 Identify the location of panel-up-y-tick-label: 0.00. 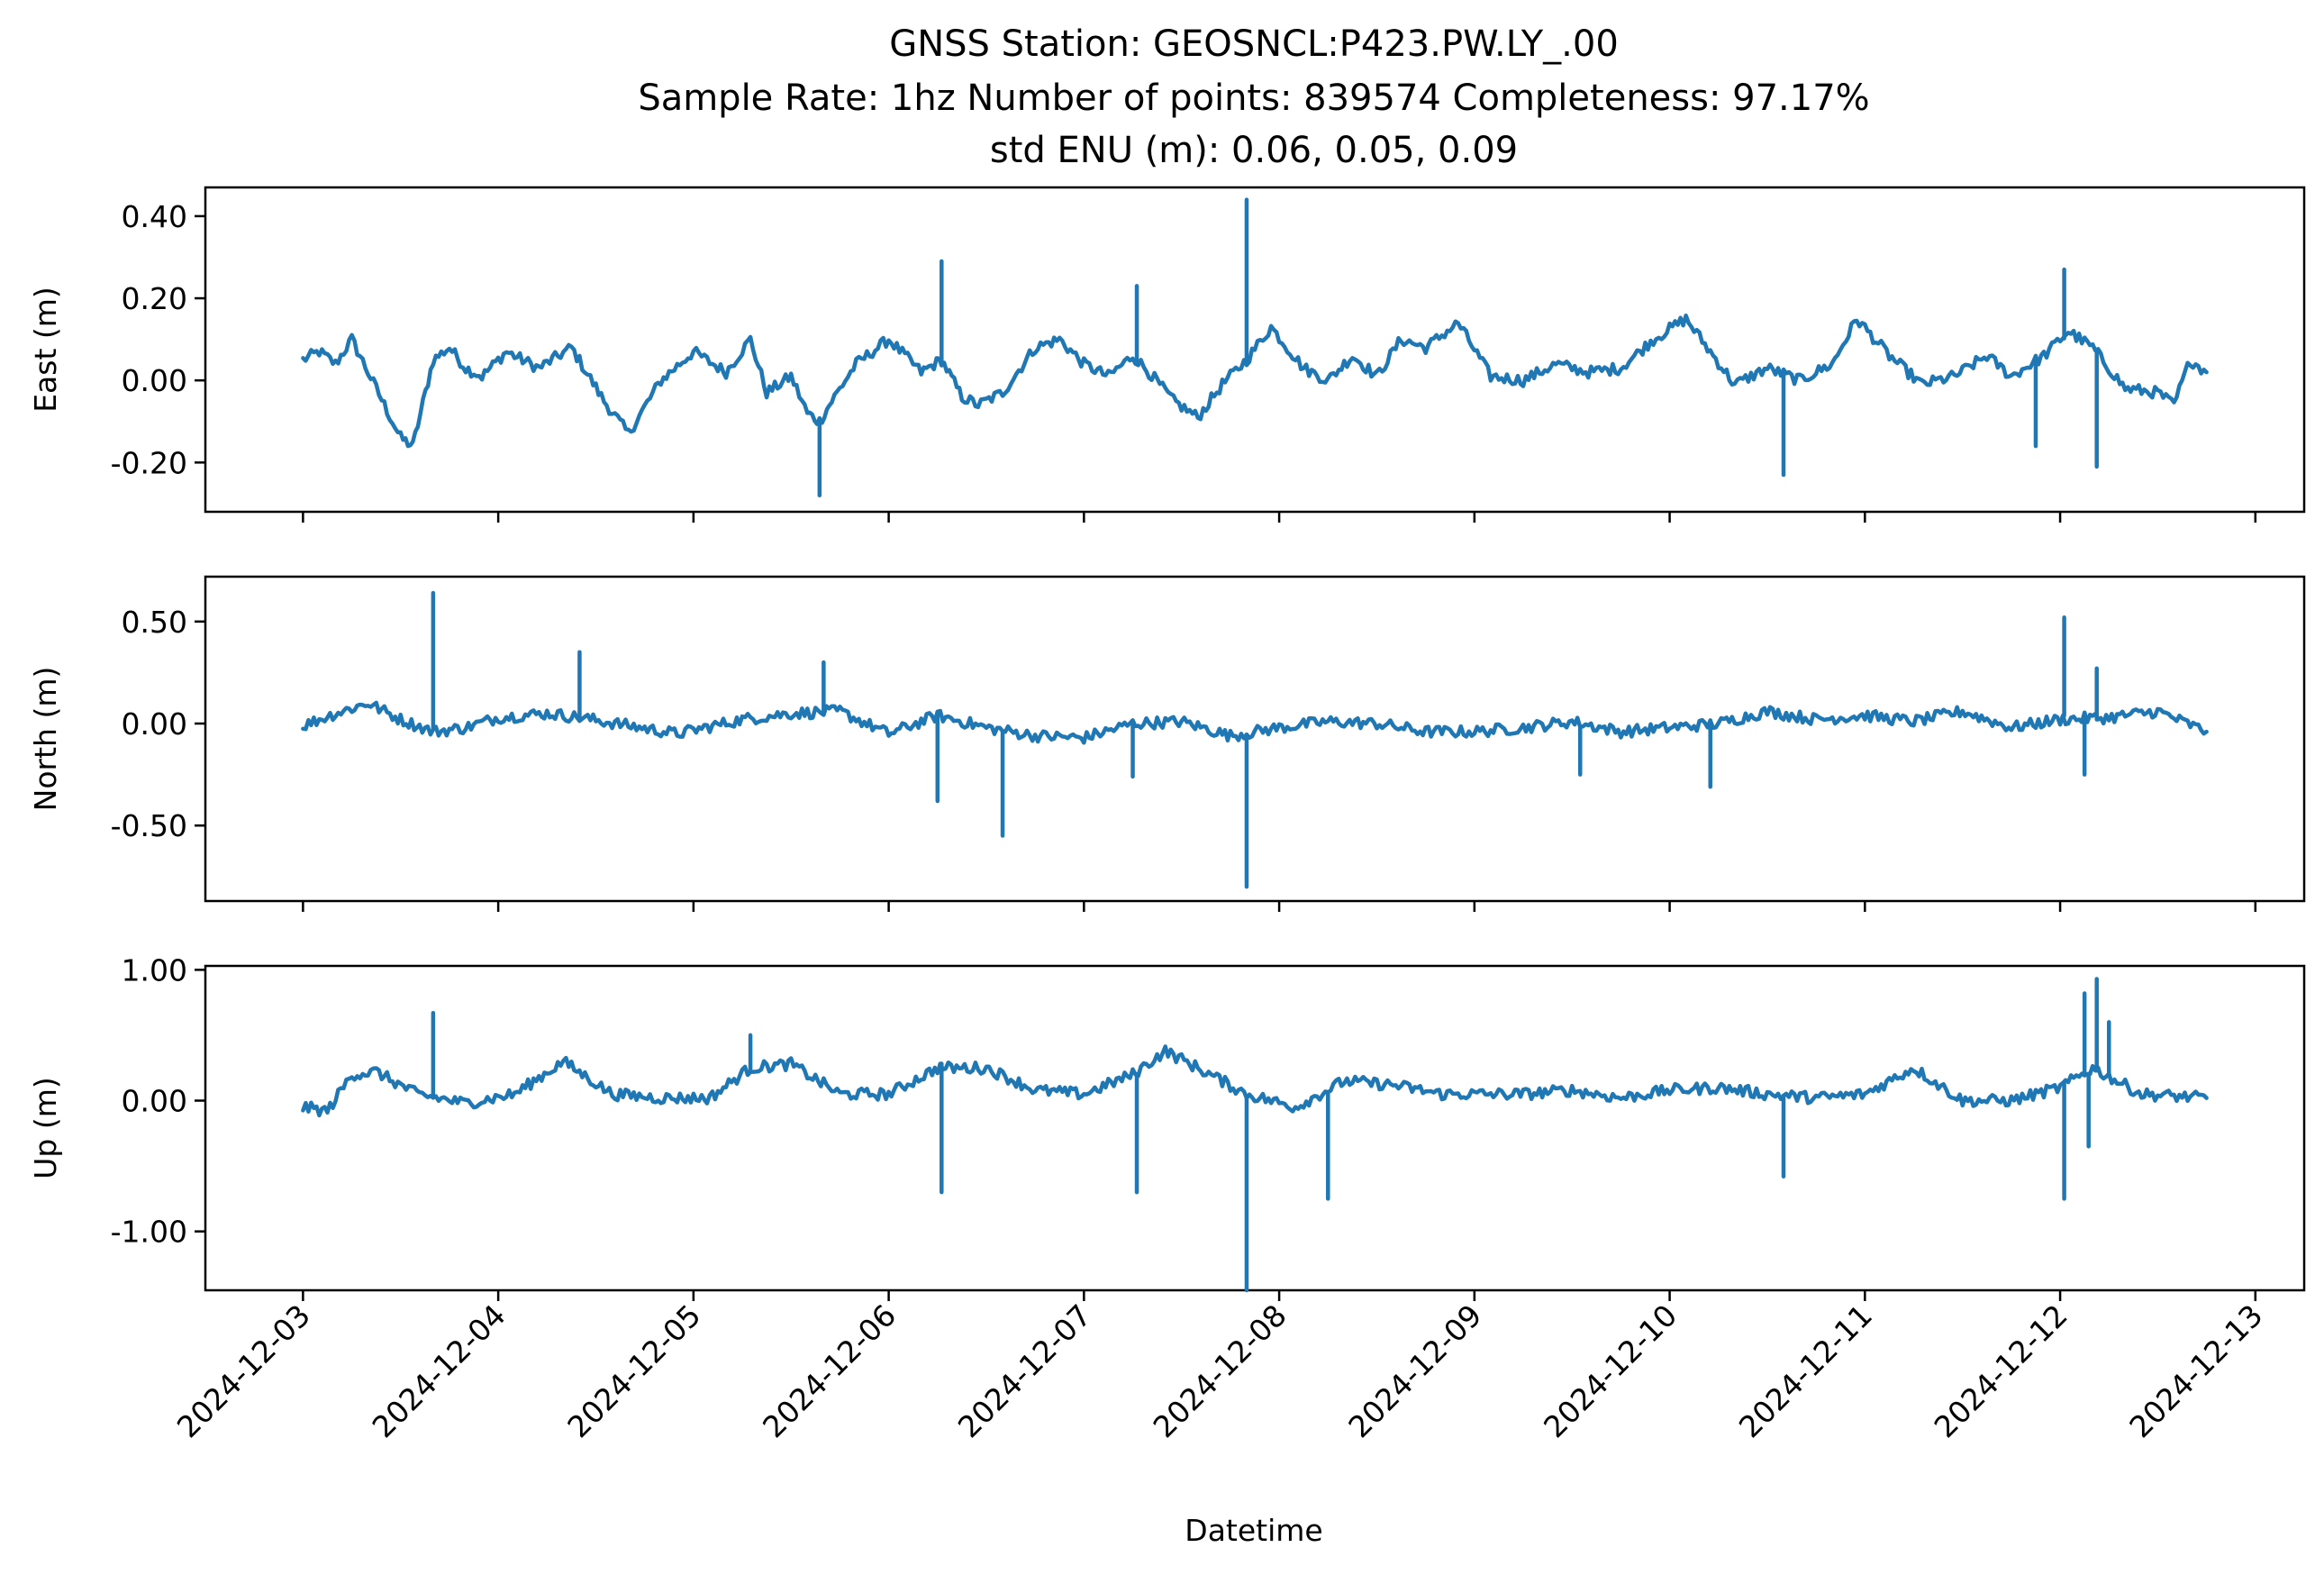
(155, 1101).